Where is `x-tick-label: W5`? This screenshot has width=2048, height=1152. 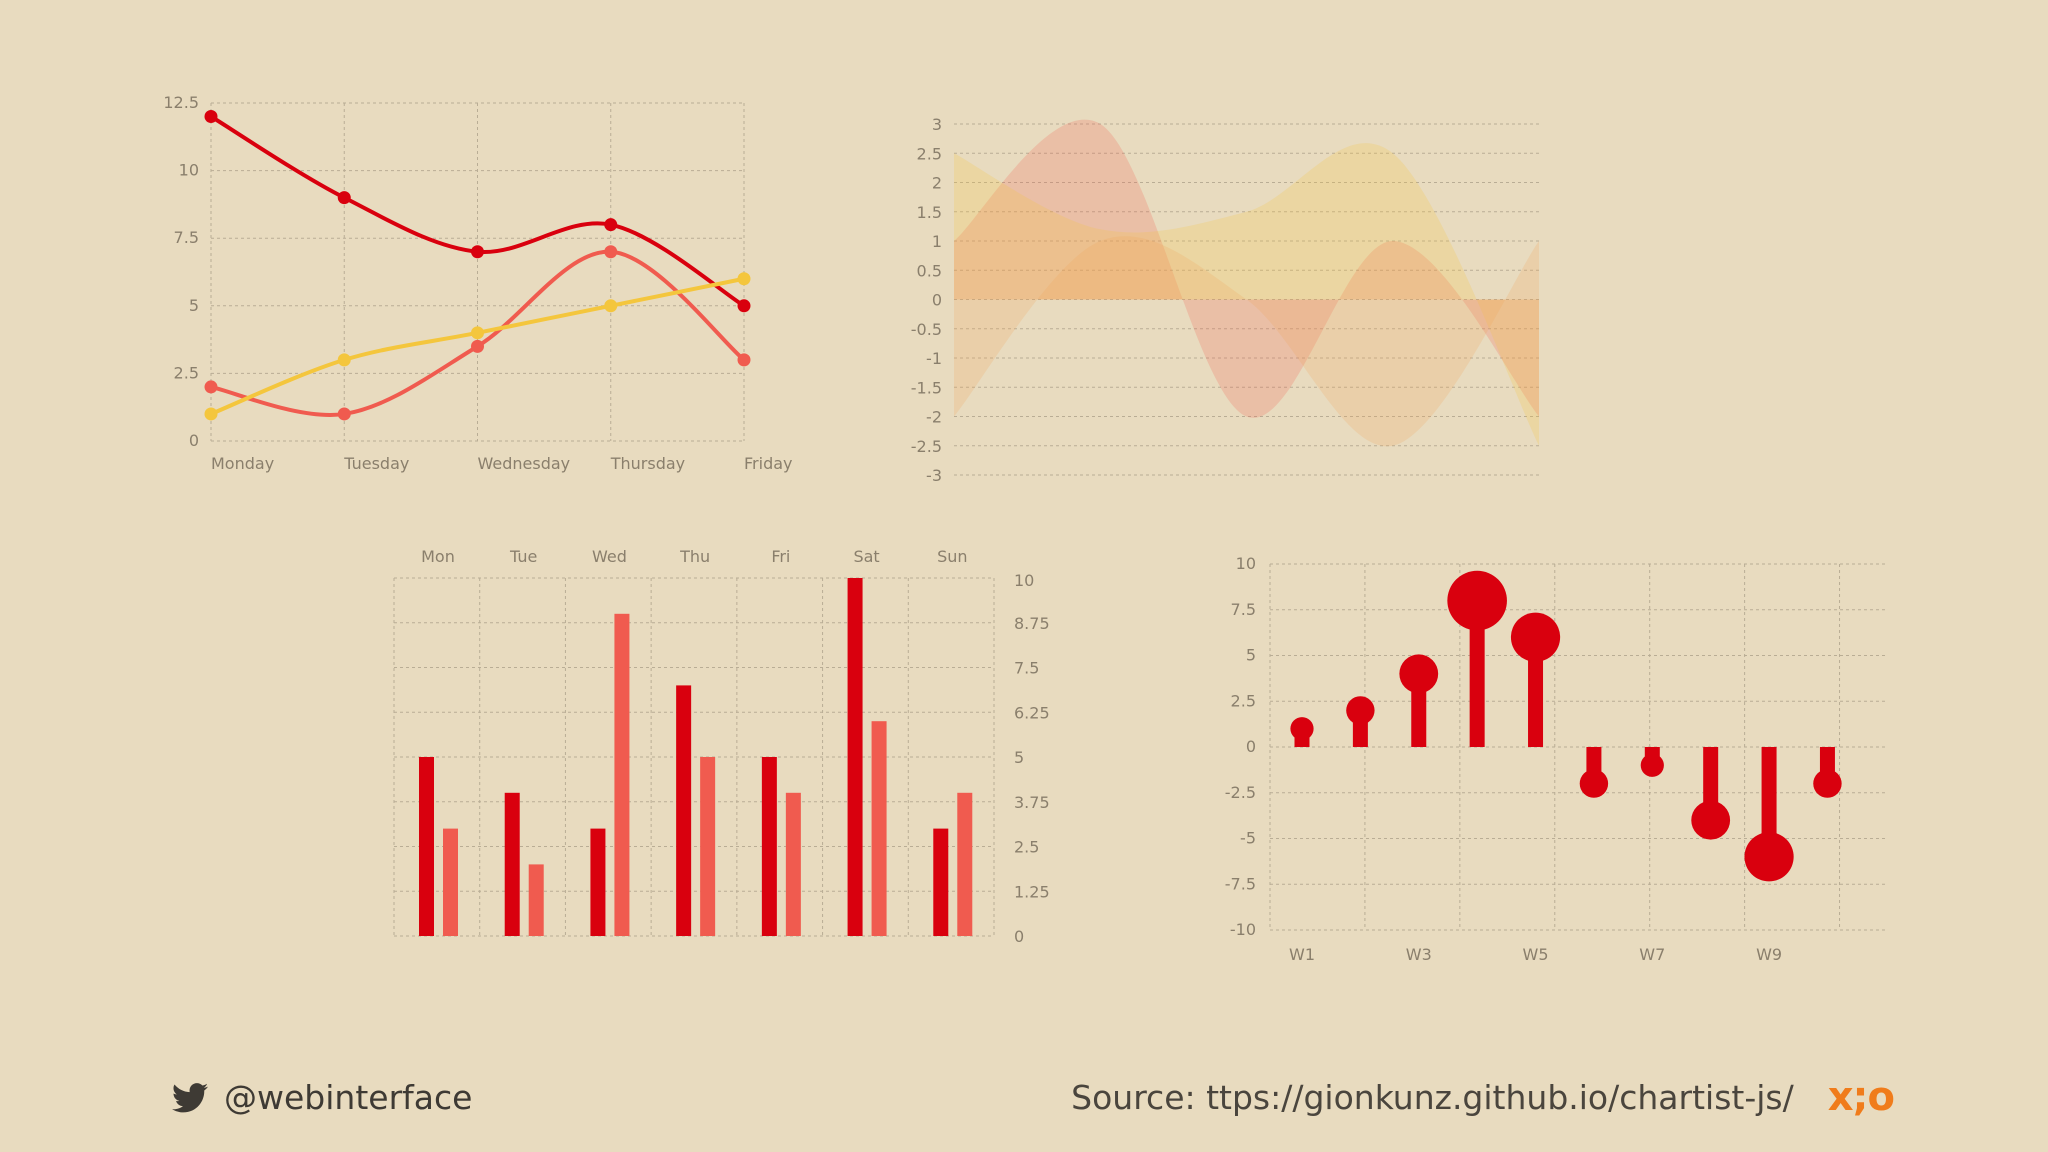
x-tick-label: W5 is located at coordinates (1536, 954).